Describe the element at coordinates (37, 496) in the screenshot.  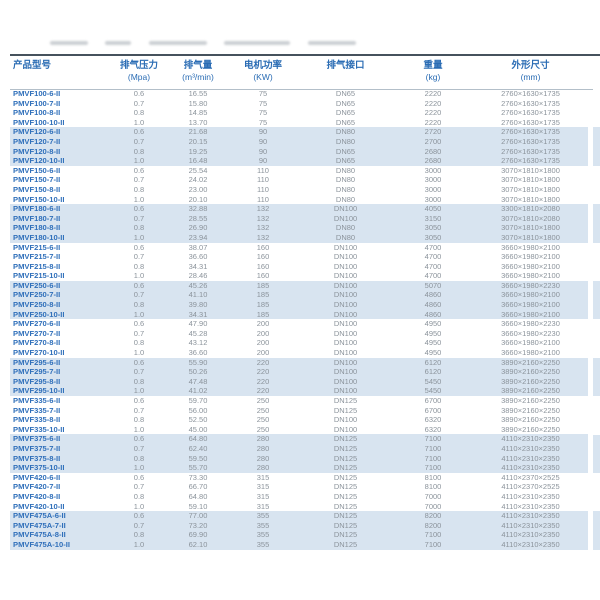
I see `model-cell: PMVF420-8-II` at that location.